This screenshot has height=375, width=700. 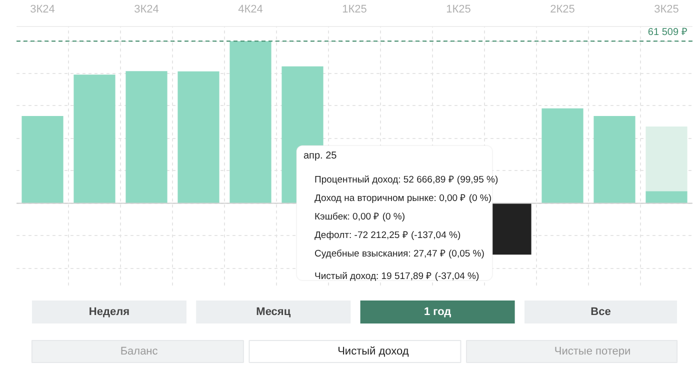 I want to click on annotation: апр. 25, so click(x=321, y=156).